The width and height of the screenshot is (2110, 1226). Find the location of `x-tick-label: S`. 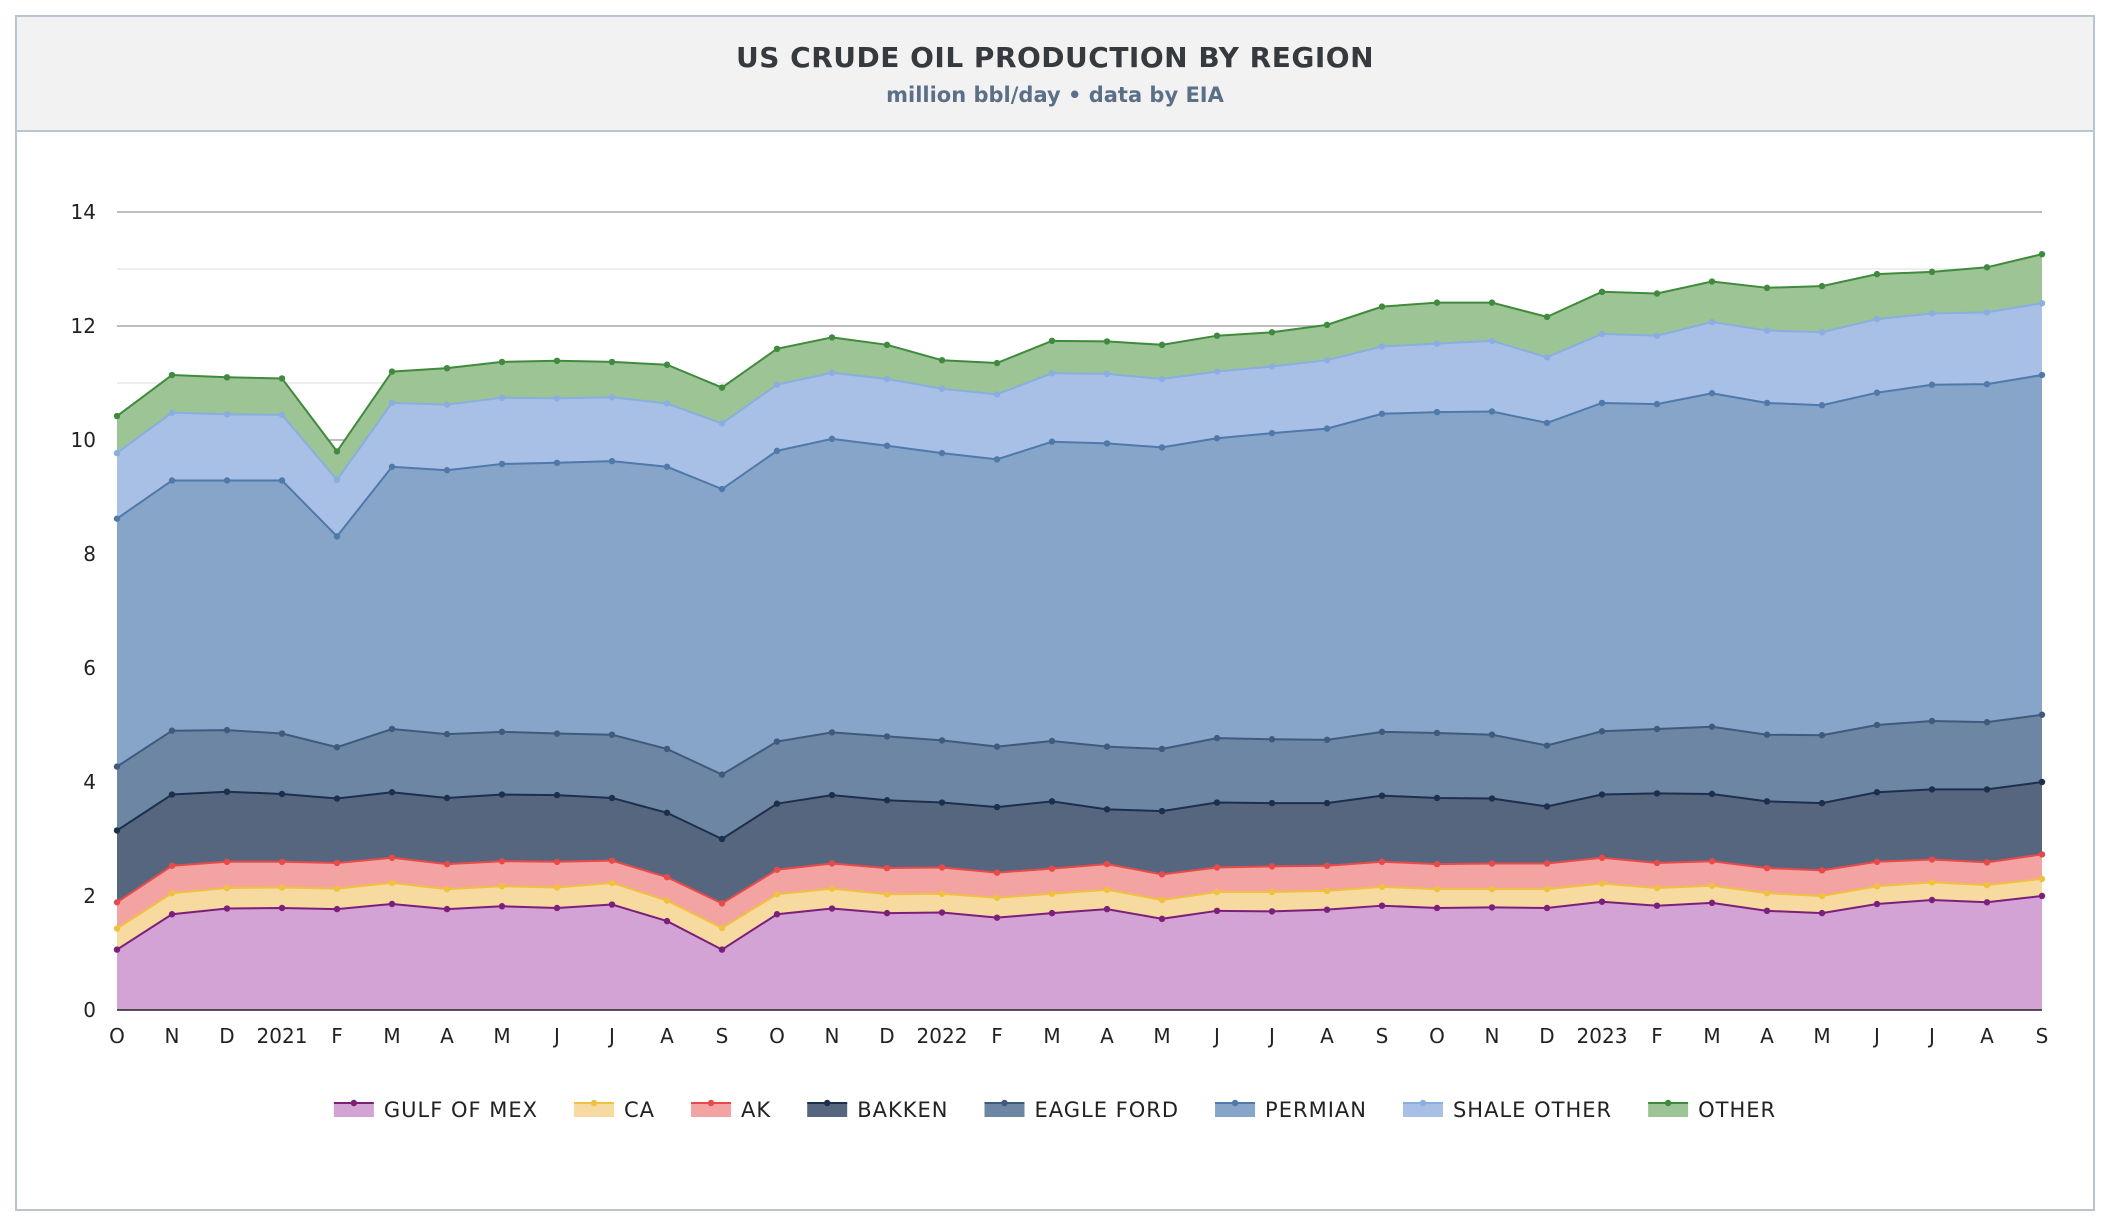

x-tick-label: S is located at coordinates (722, 1036).